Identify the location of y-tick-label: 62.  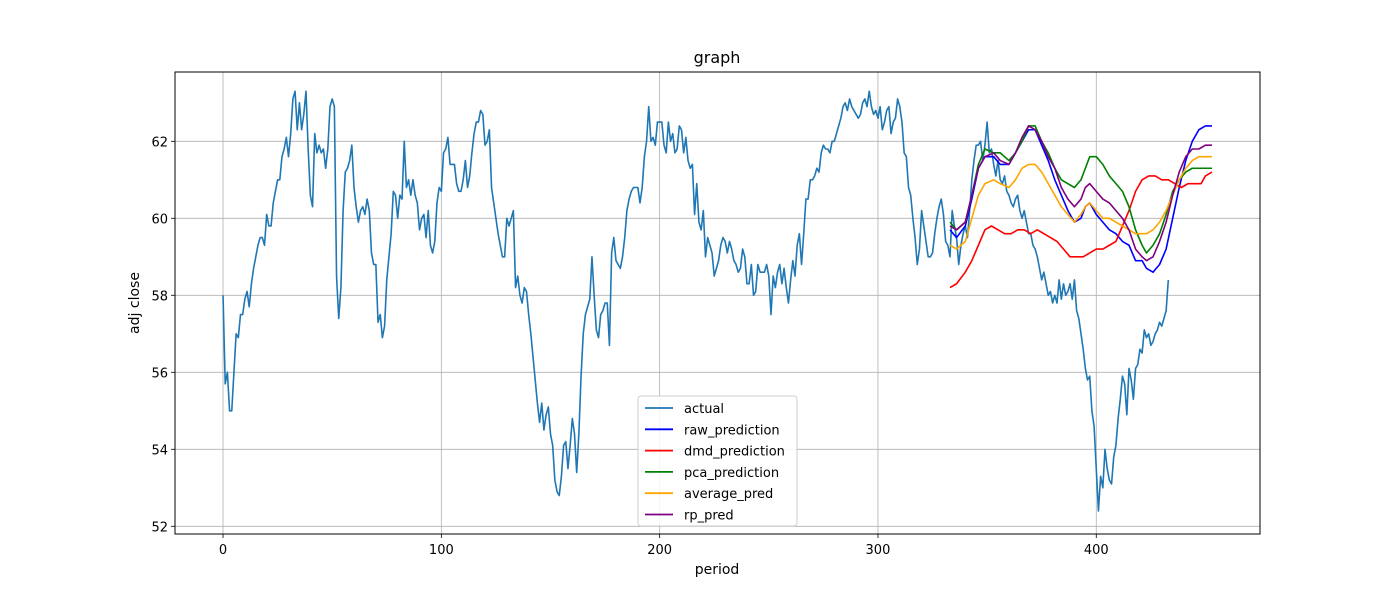
(159, 142).